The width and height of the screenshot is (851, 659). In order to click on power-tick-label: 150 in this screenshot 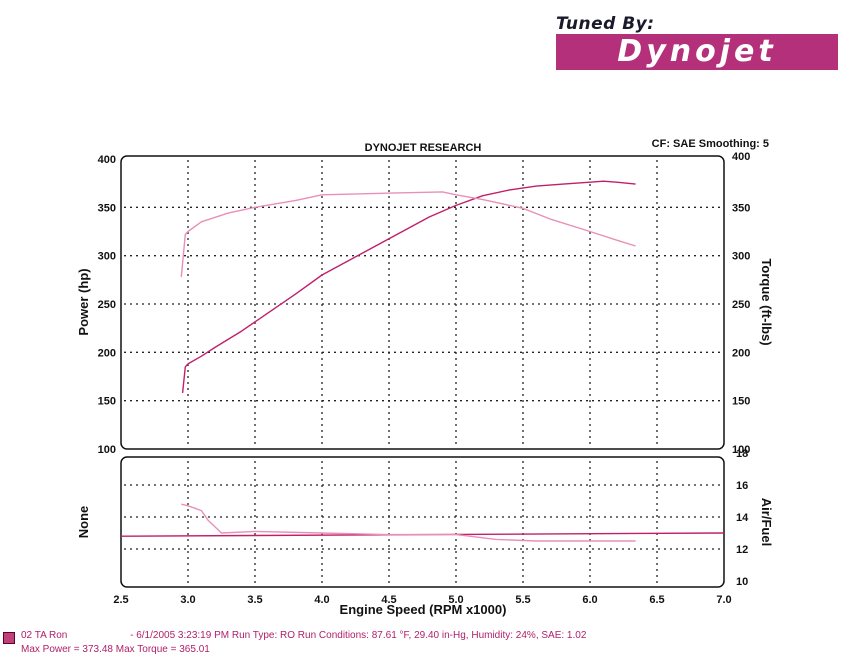, I will do `click(107, 402)`.